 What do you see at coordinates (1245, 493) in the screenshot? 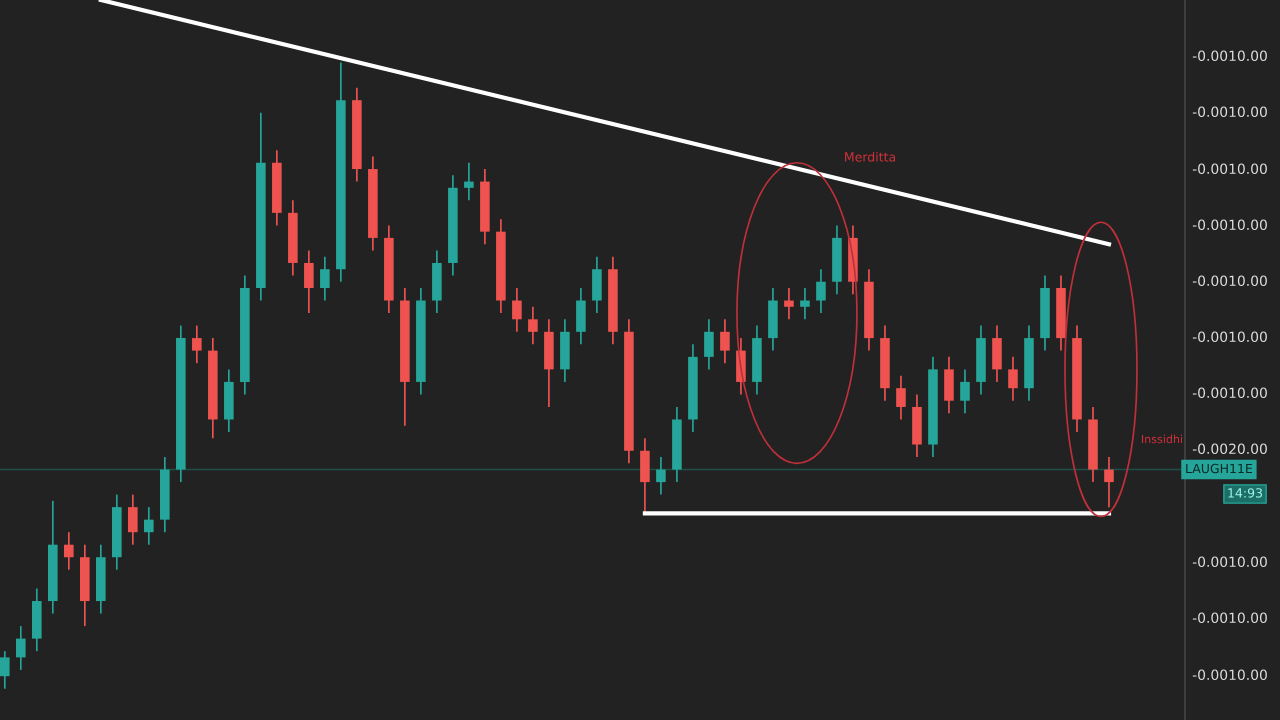
I see `text: 14:93` at bounding box center [1245, 493].